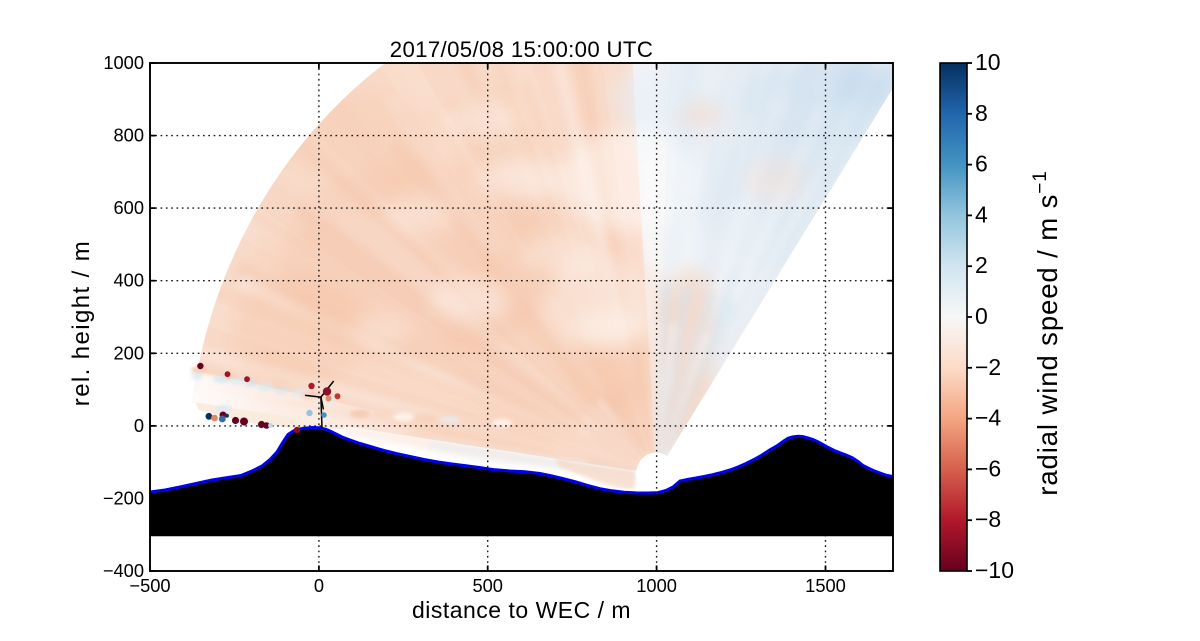  Describe the element at coordinates (1046, 332) in the screenshot. I see `svg-text: radial wind speed / m s−1` at that location.